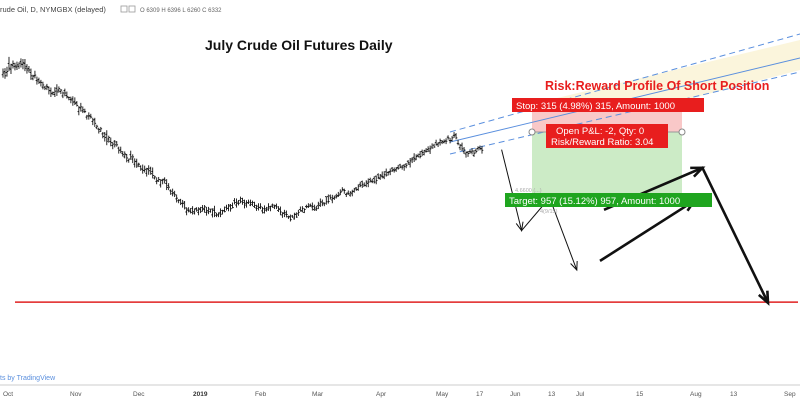  Describe the element at coordinates (528, 191) in the screenshot. I see `faint-label-1: 4.6600 (...)` at that location.